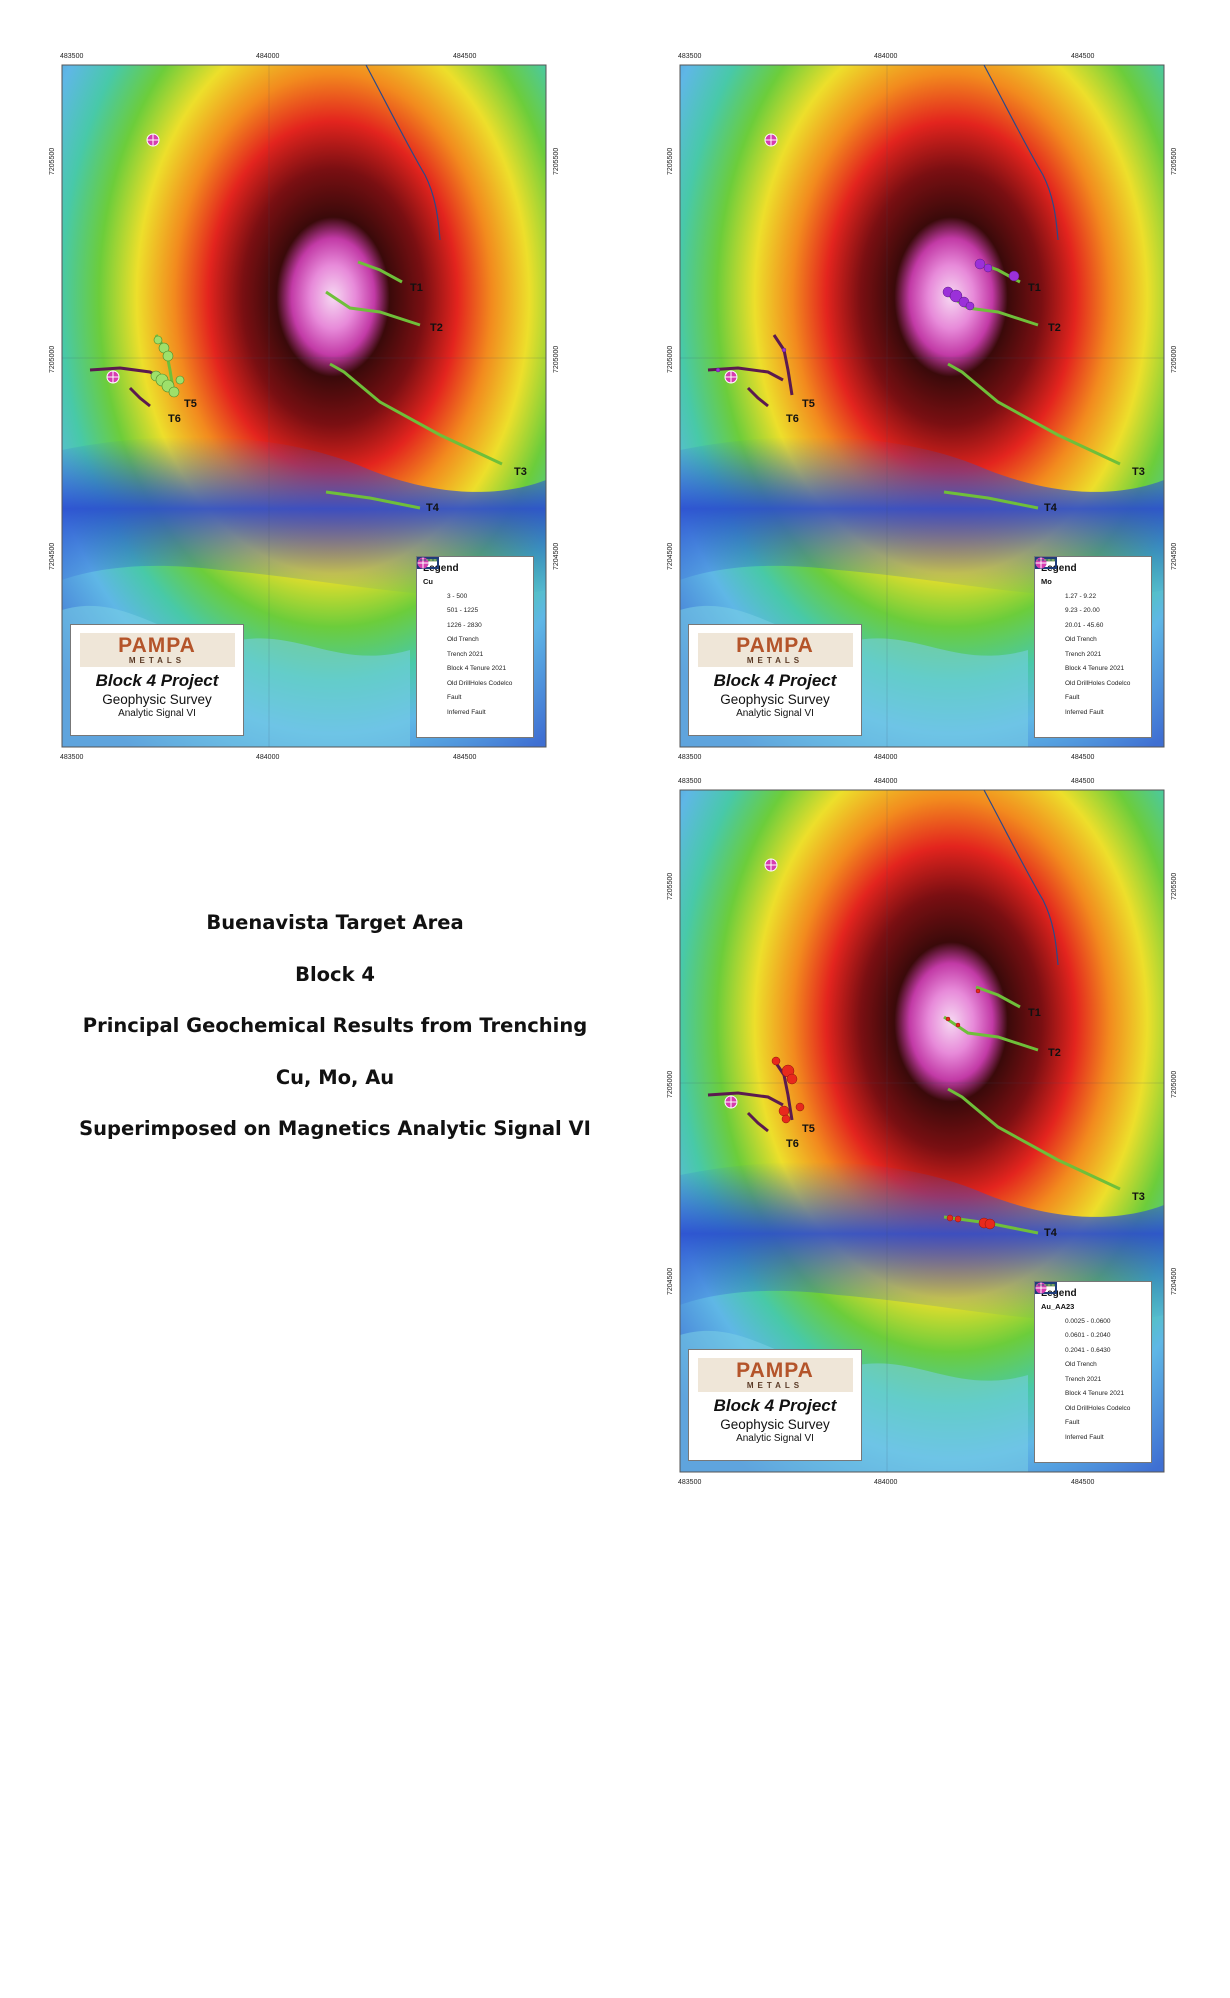 This screenshot has width=1230, height=1998. Describe the element at coordinates (335, 922) in the screenshot. I see `caption-title: Buenavista Target Area` at that location.